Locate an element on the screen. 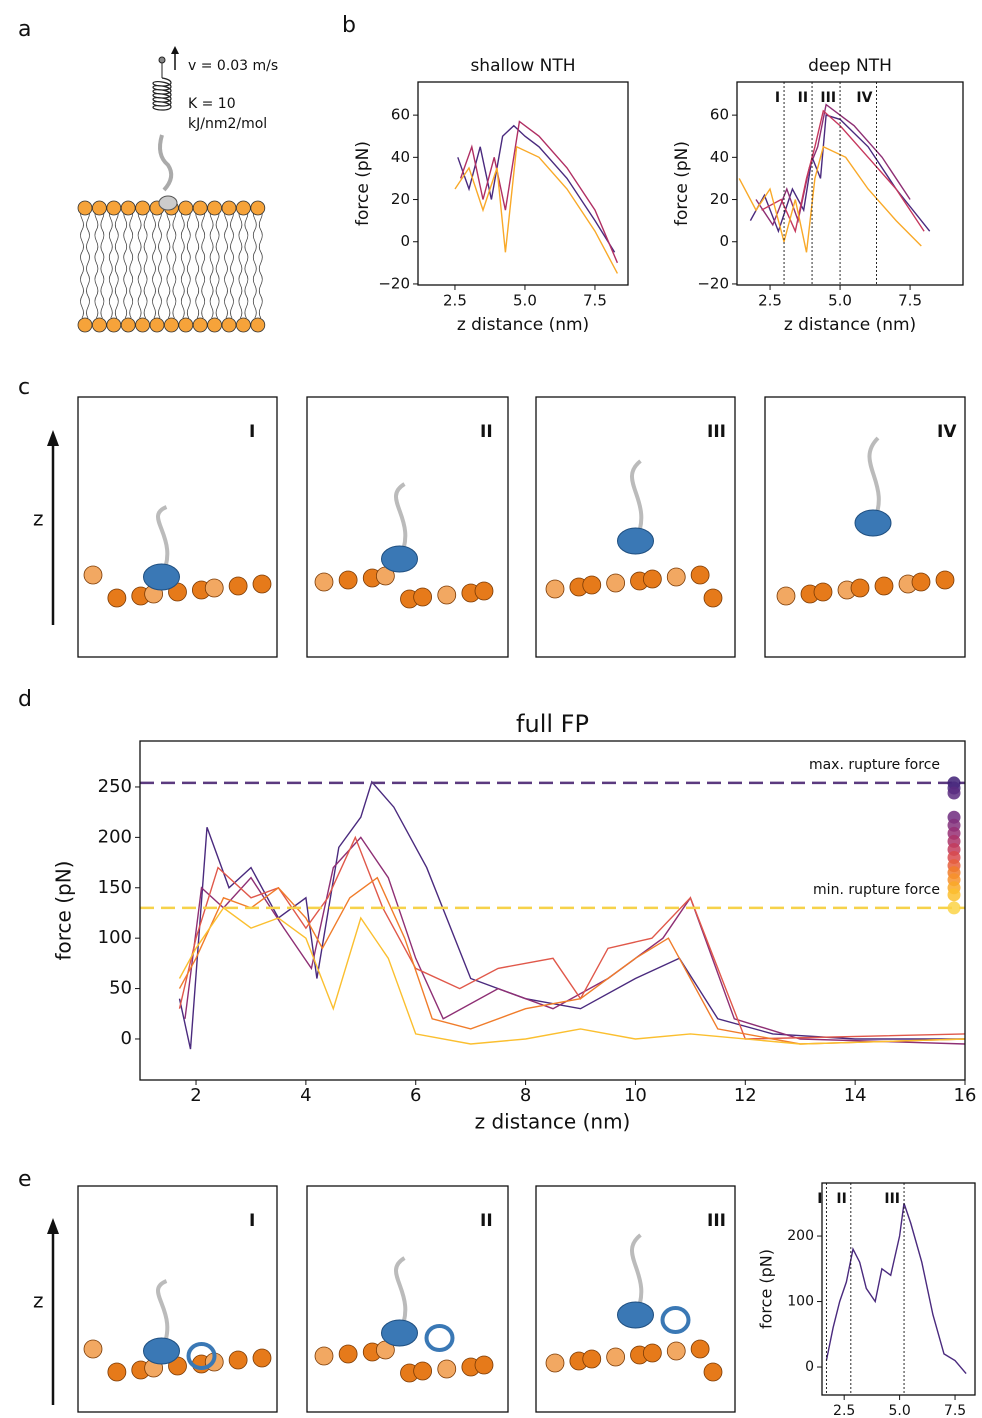 The width and height of the screenshot is (982, 1418). y-axis-label: force (pN) is located at coordinates (363, 183).